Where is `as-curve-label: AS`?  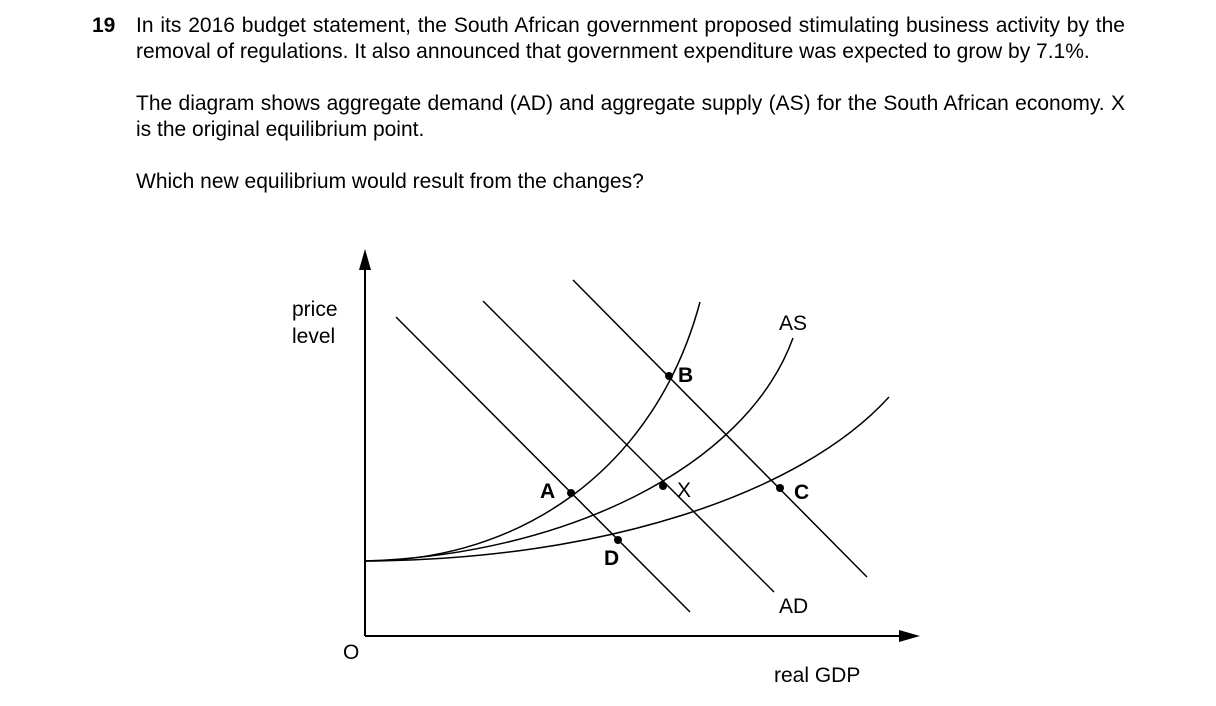
as-curve-label: AS is located at coordinates (793, 323).